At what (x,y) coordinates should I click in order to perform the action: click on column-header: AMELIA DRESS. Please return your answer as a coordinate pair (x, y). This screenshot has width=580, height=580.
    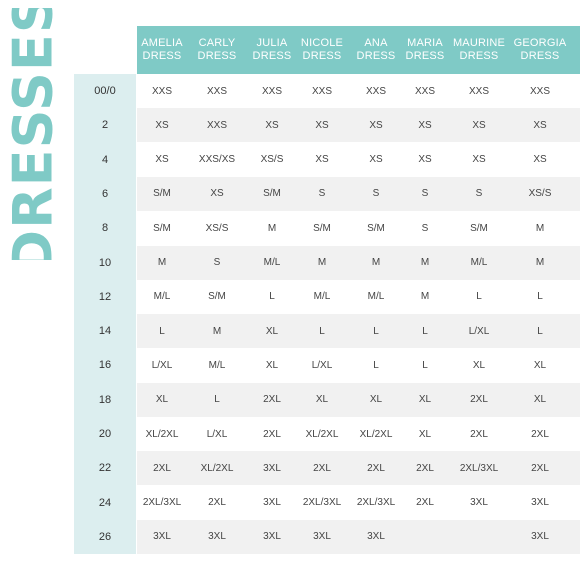
    Looking at the image, I should click on (162, 50).